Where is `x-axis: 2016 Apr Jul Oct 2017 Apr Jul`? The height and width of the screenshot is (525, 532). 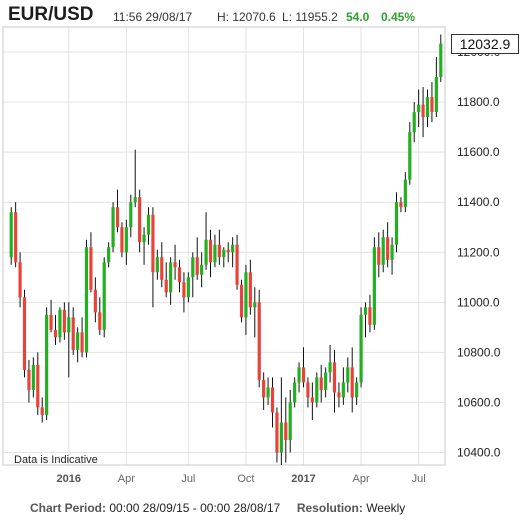 x-axis: 2016 Apr Jul Oct 2017 Apr Jul is located at coordinates (241, 479).